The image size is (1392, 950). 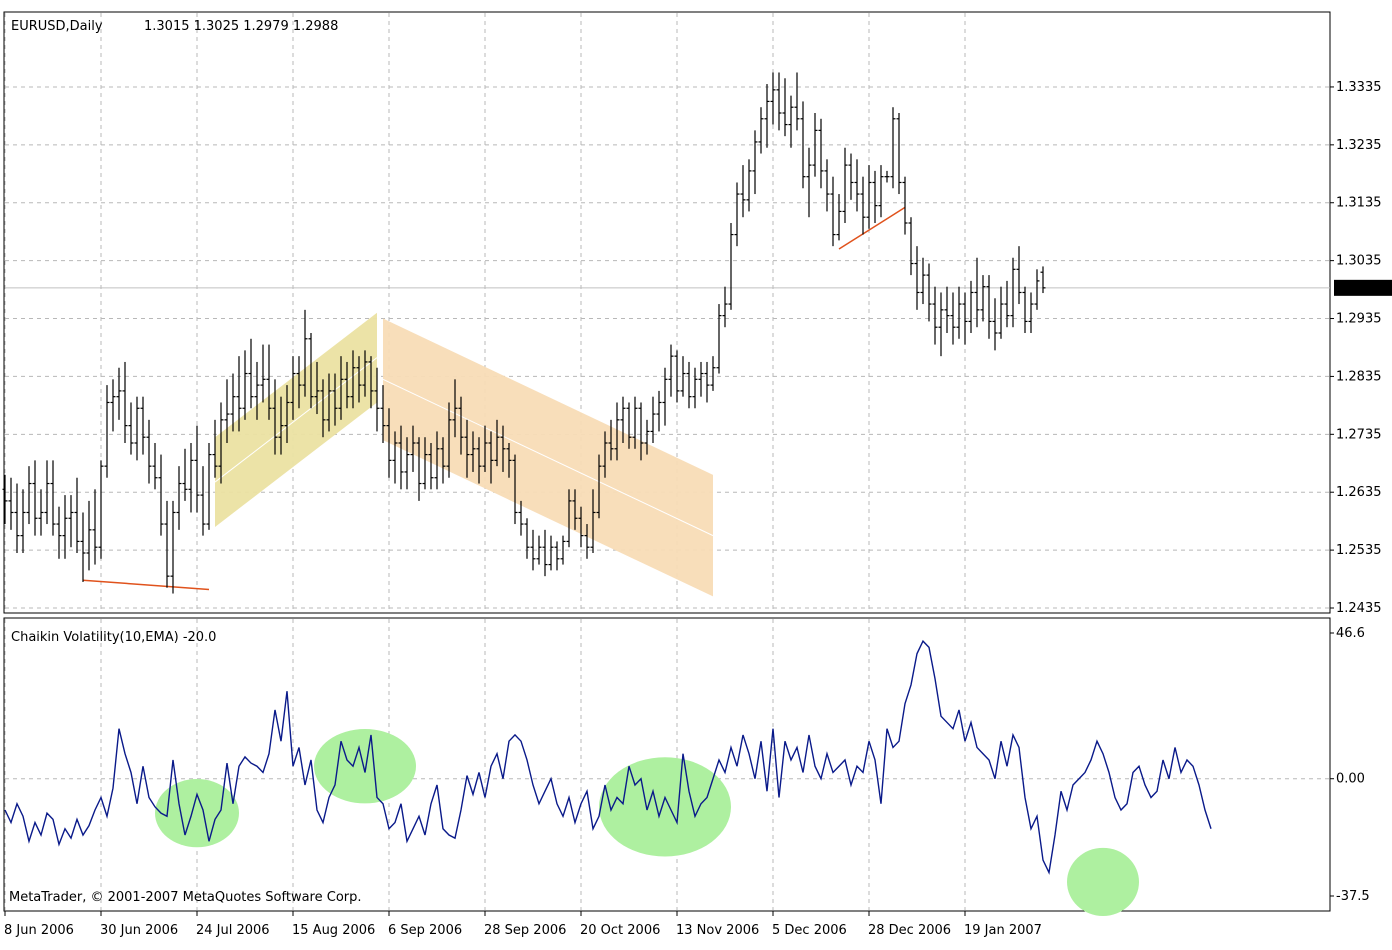 I want to click on highlight-ellipse, so click(x=365, y=766).